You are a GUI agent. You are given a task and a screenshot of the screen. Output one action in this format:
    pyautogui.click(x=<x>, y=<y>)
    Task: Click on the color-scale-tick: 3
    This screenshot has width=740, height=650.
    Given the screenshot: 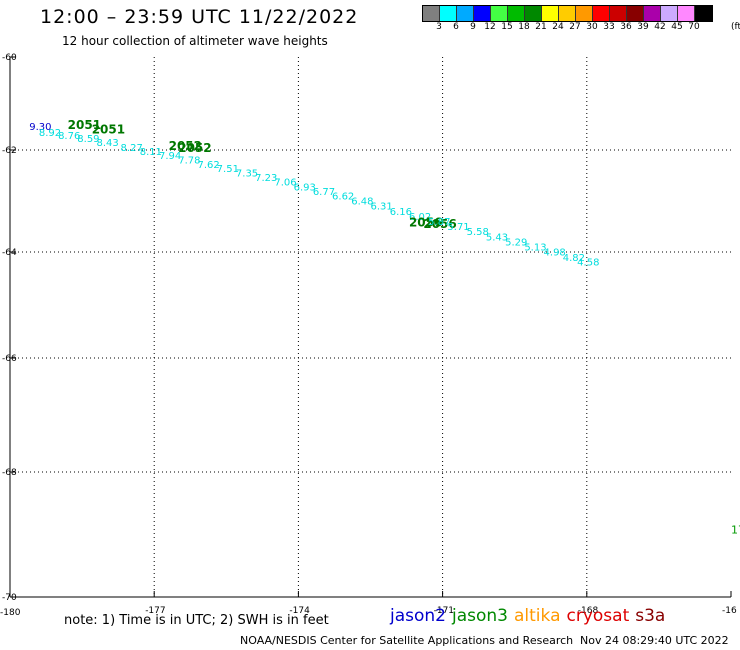 What is the action you would take?
    pyautogui.click(x=439, y=27)
    